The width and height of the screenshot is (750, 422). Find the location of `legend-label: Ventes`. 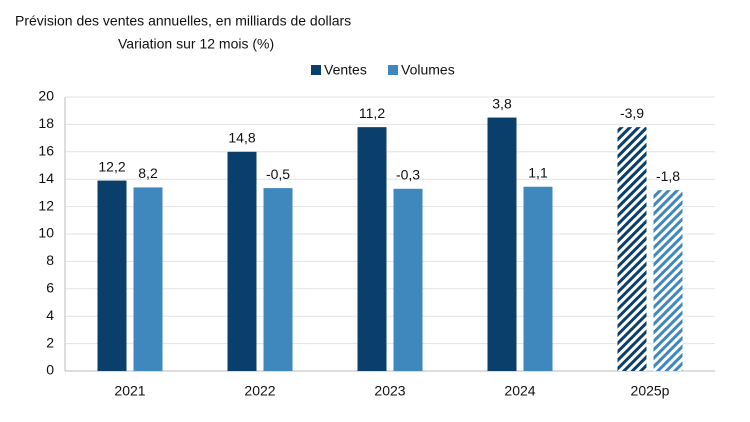

legend-label: Ventes is located at coordinates (345, 70).